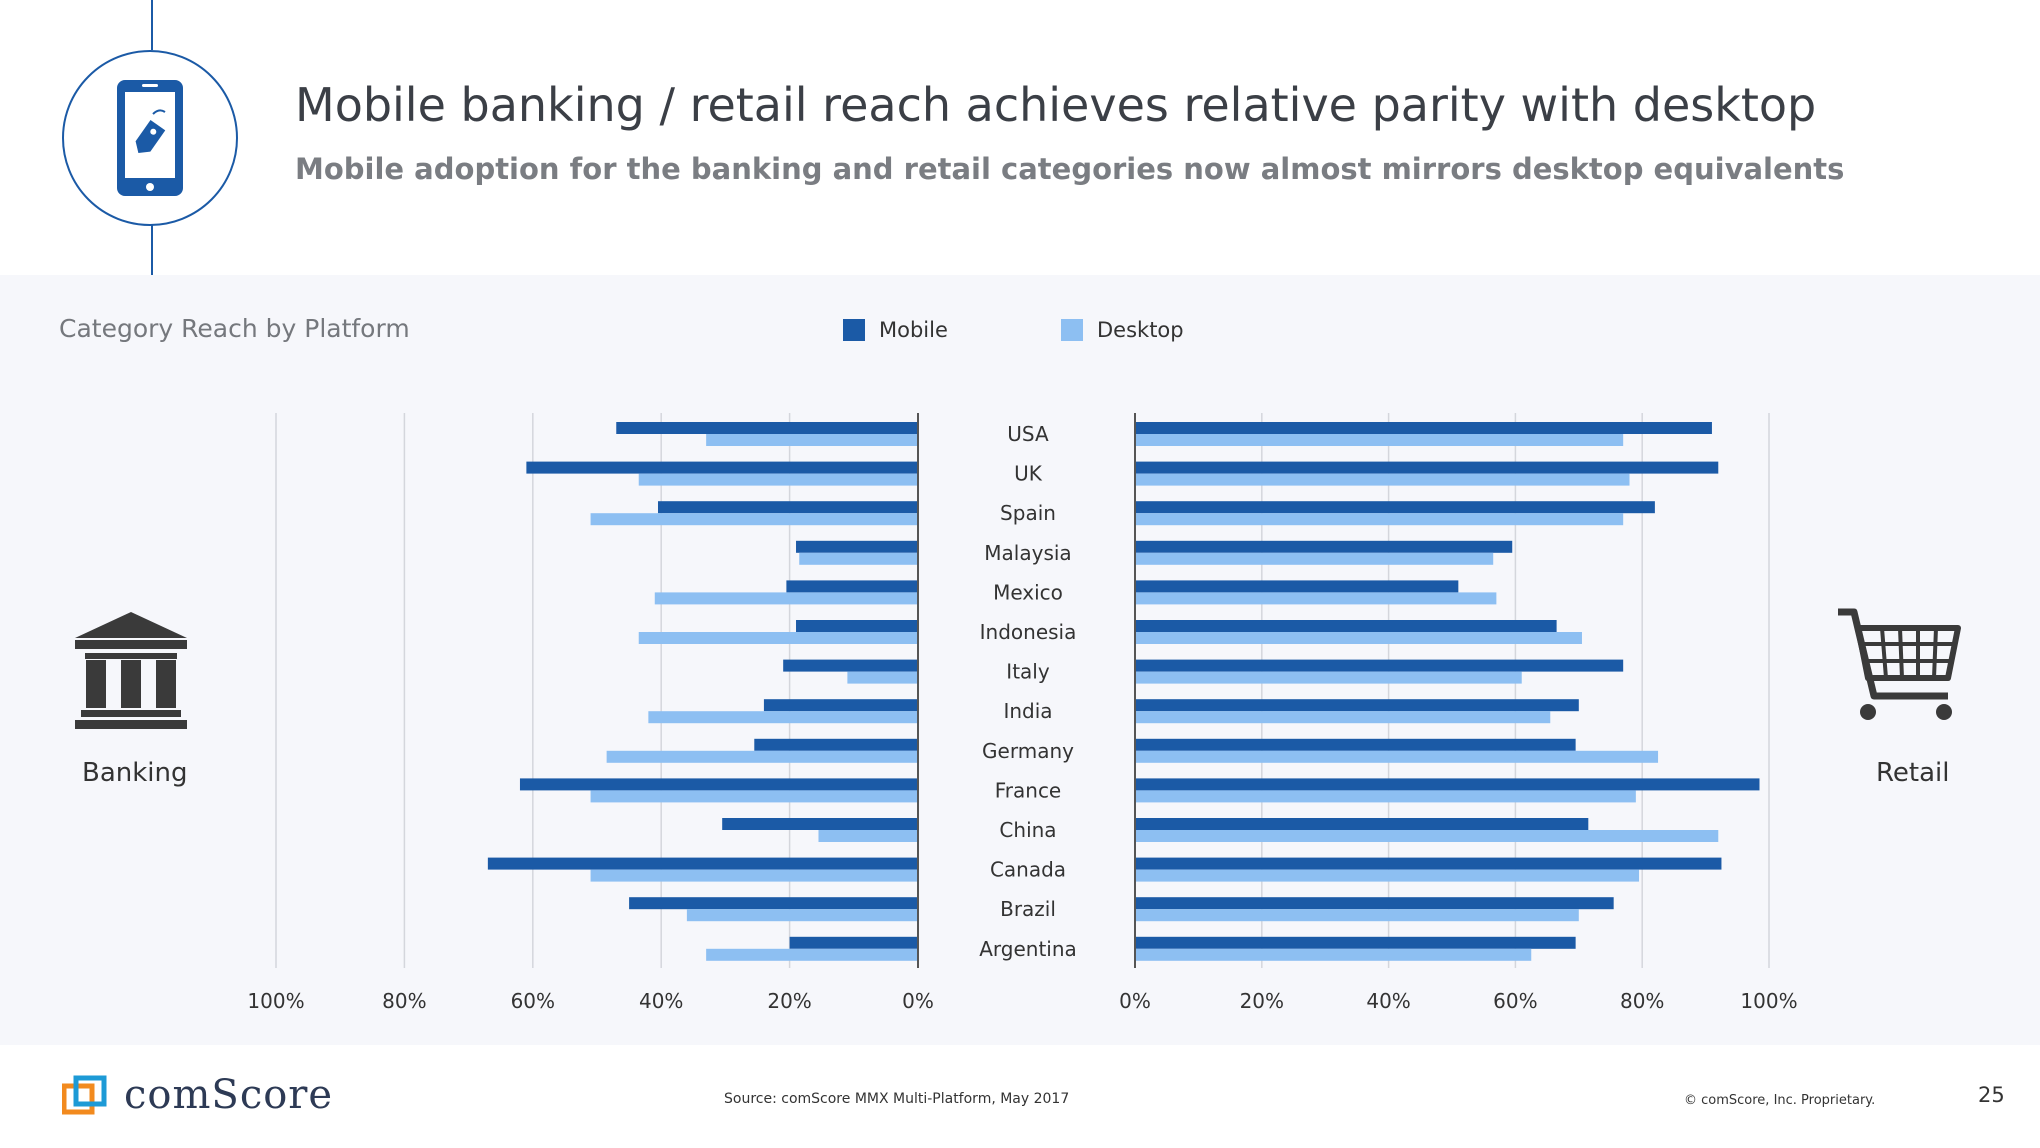 Image resolution: width=2040 pixels, height=1148 pixels. What do you see at coordinates (1028, 513) in the screenshot?
I see `category-label: Spain` at bounding box center [1028, 513].